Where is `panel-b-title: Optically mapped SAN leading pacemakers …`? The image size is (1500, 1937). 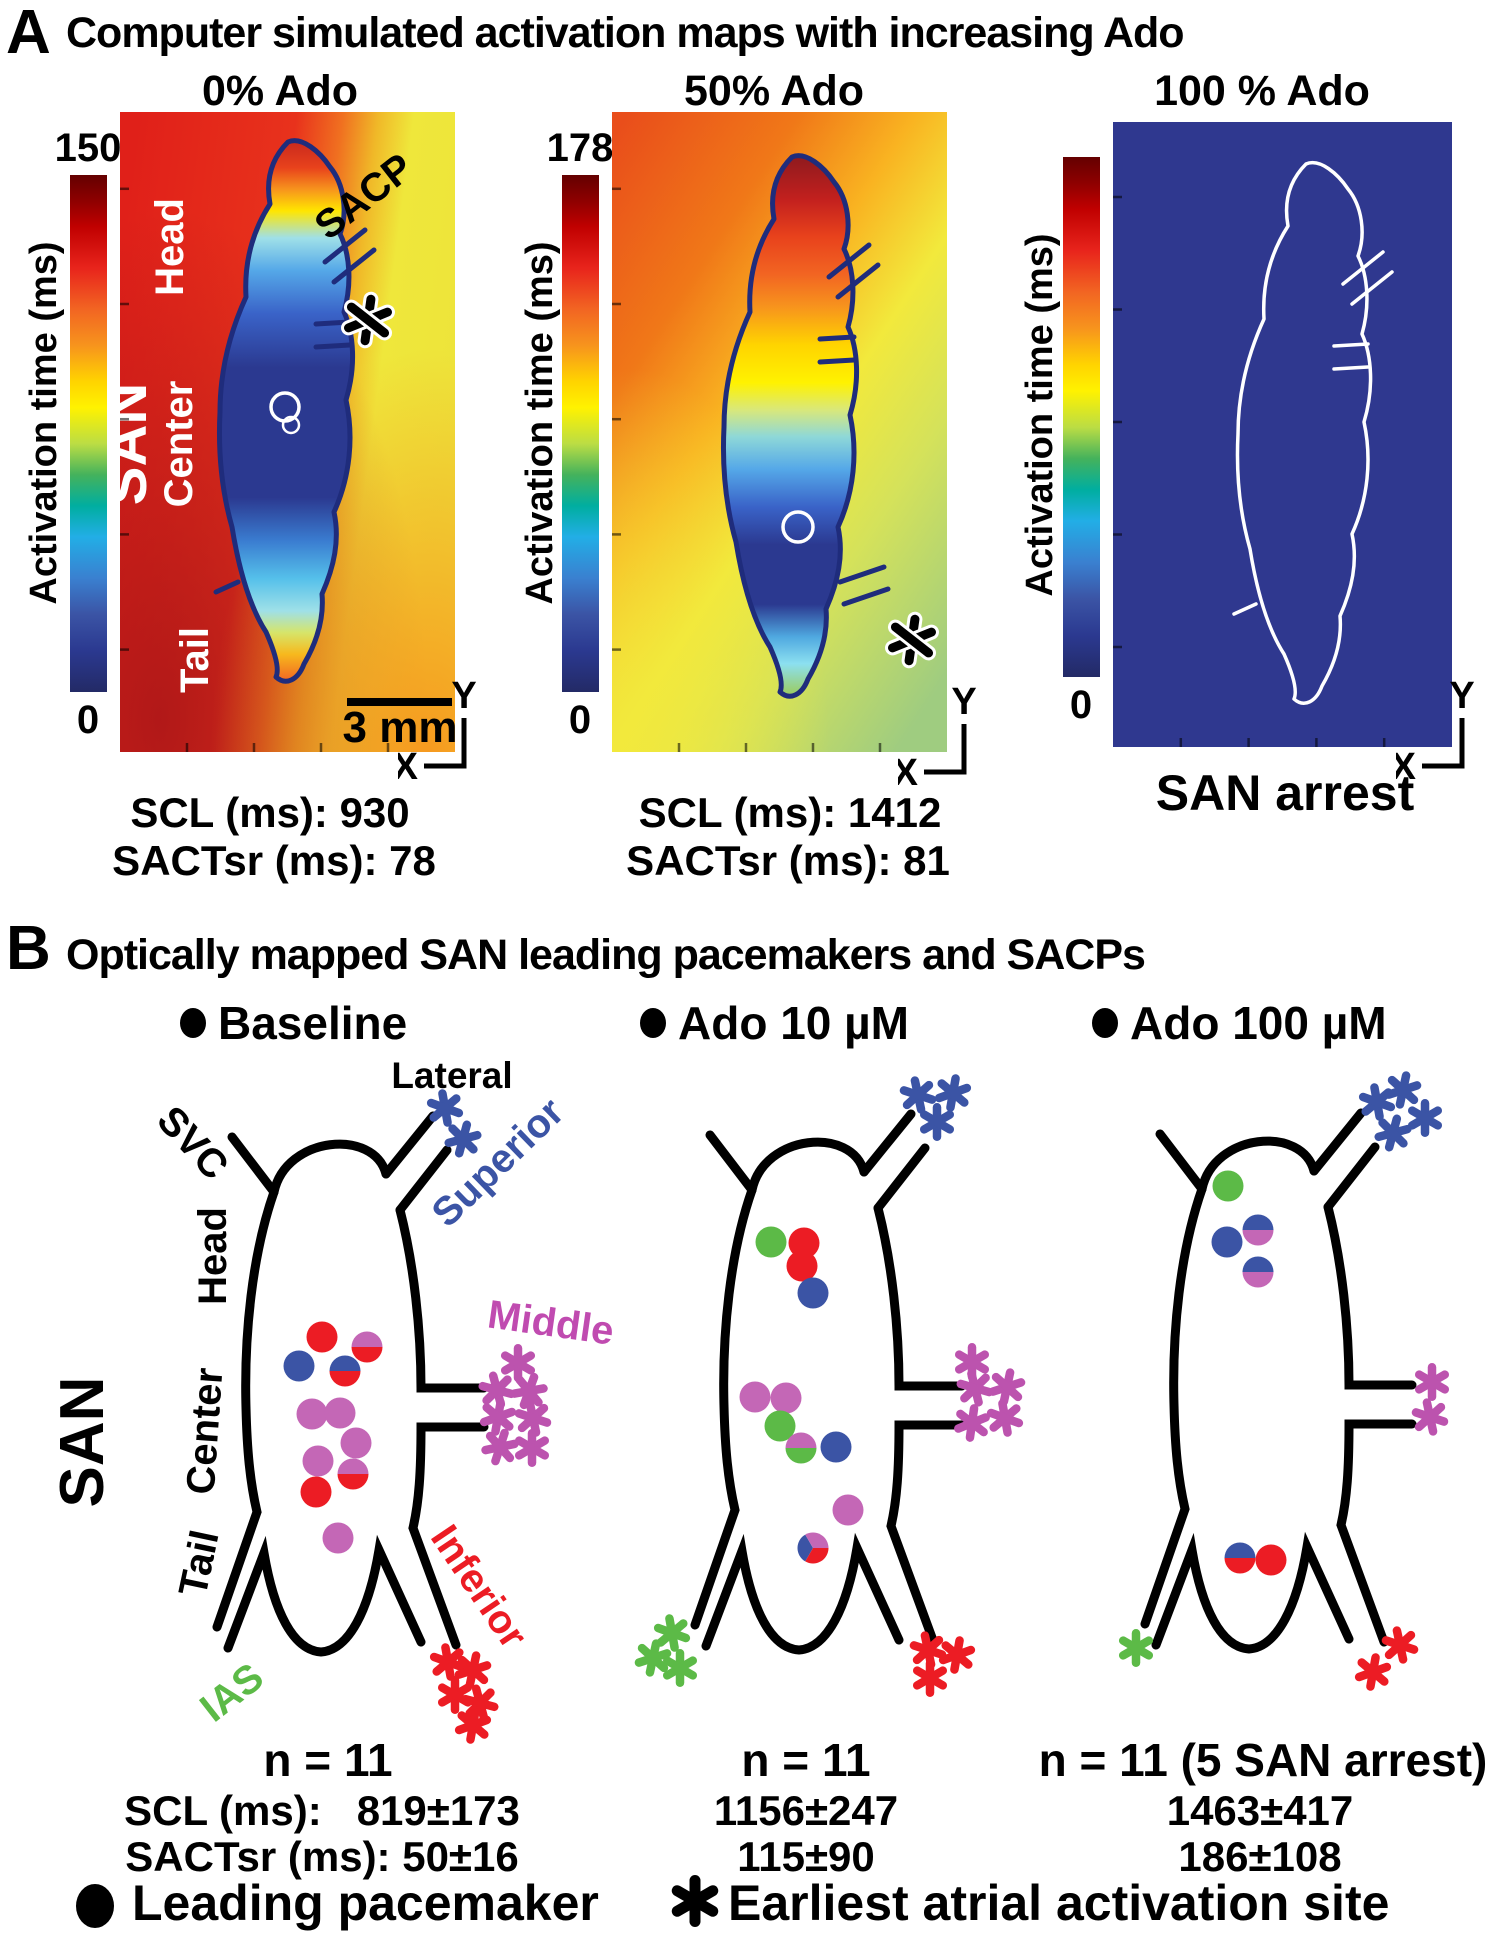 panel-b-title: Optically mapped SAN leading pacemakers … is located at coordinates (606, 955).